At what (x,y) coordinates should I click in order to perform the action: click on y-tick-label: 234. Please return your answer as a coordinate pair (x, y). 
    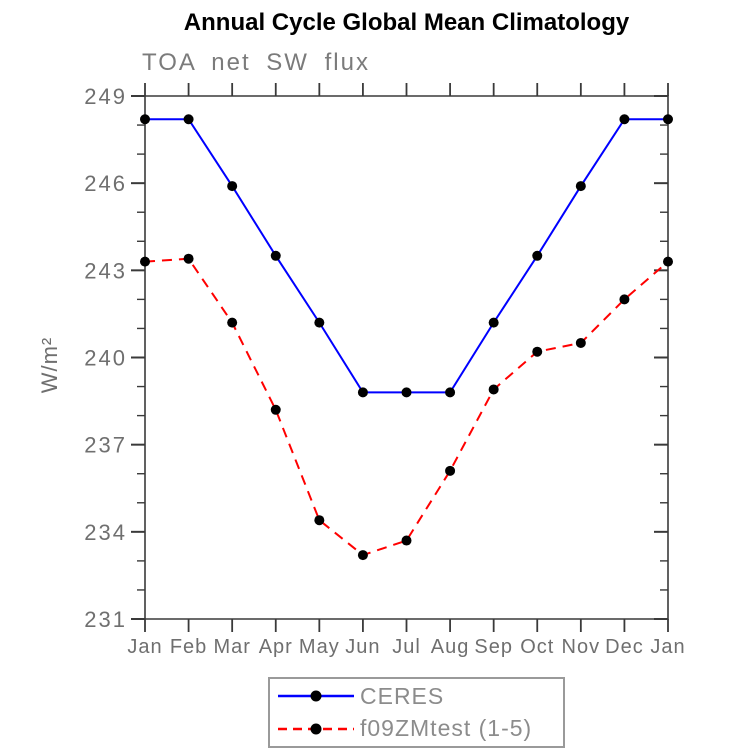
    Looking at the image, I should click on (105, 532).